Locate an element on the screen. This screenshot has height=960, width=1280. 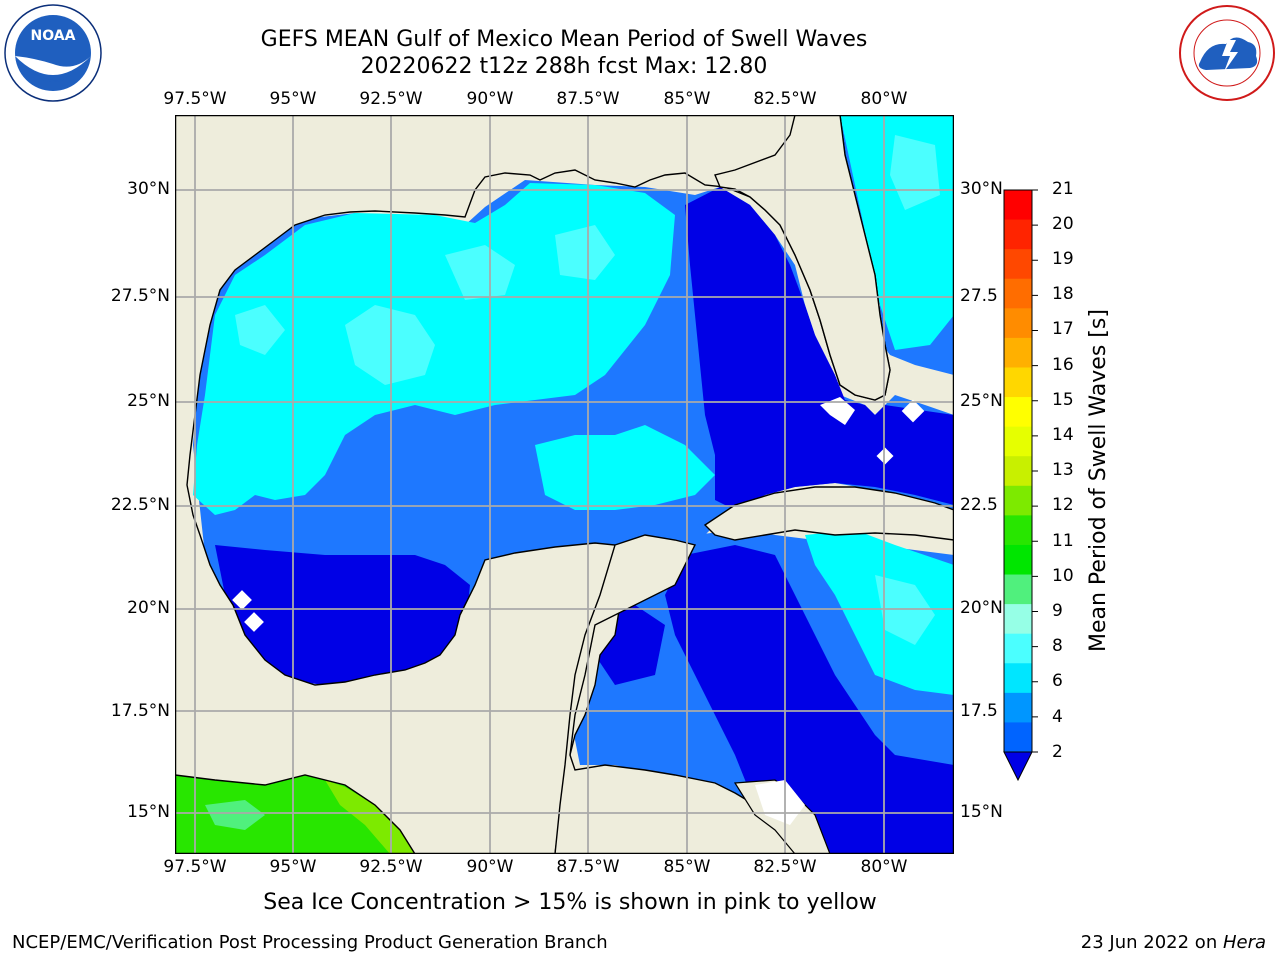
lat-label-left: 27.5°N is located at coordinates (140, 296).